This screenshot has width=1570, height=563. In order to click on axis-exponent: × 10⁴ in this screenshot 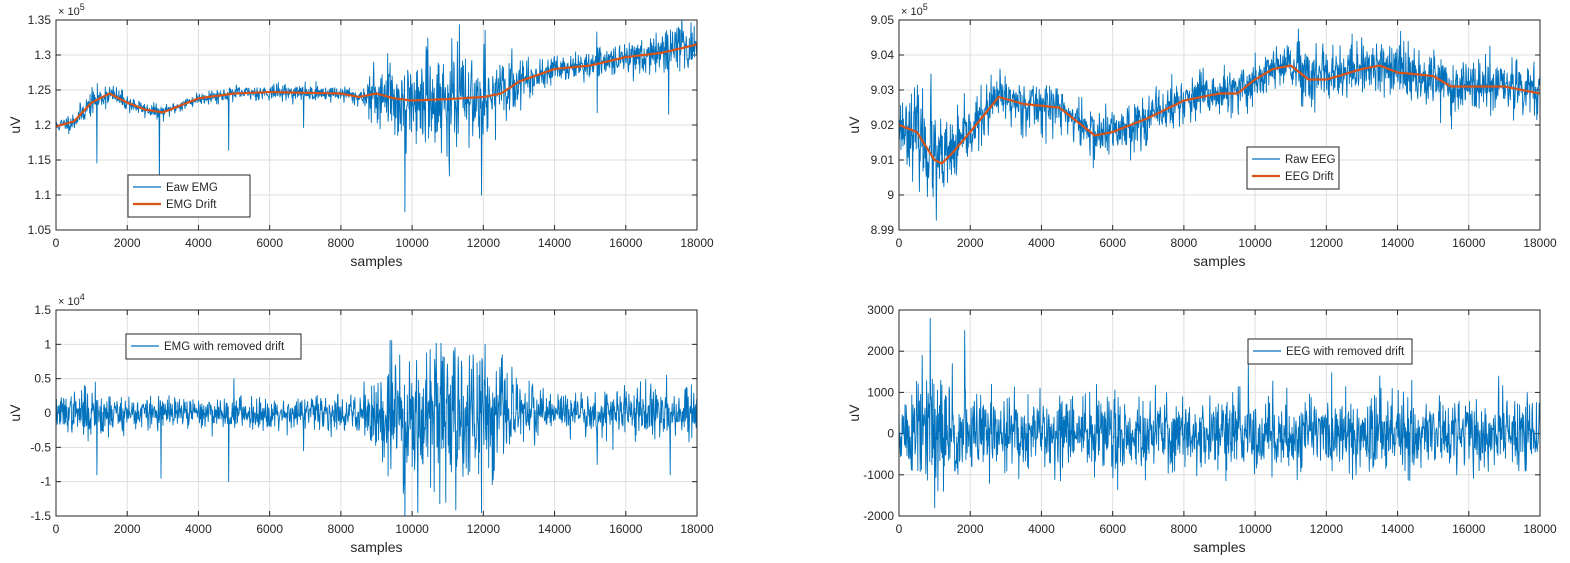, I will do `click(71, 300)`.